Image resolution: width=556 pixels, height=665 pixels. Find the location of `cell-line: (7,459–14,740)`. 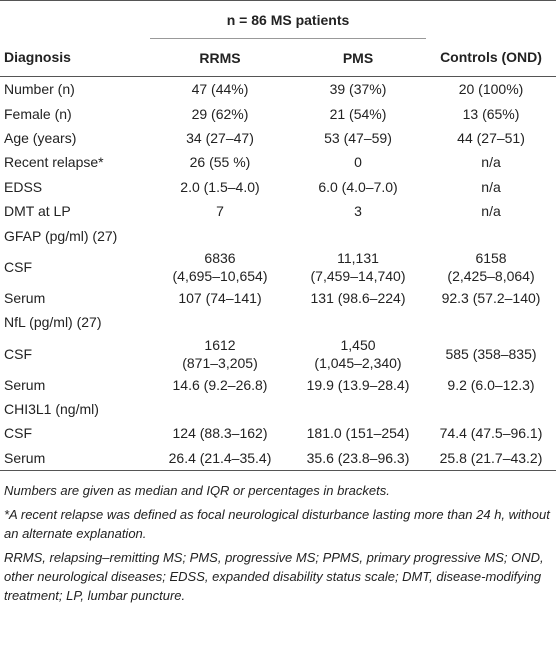

cell-line: (7,459–14,740) is located at coordinates (358, 275).